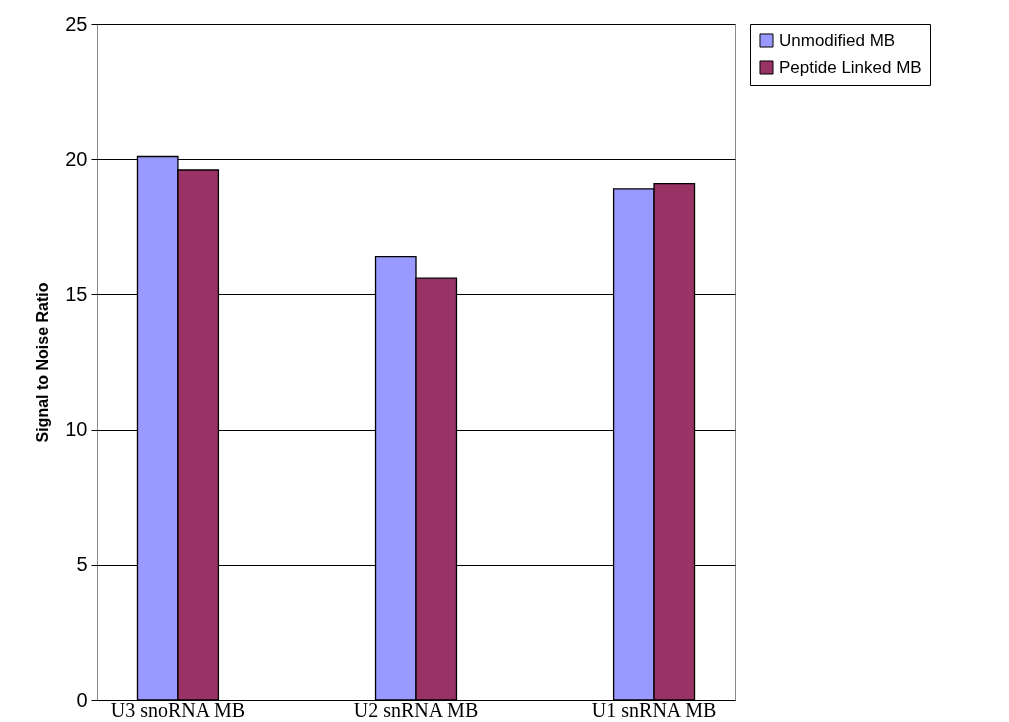 The height and width of the screenshot is (722, 1009). Describe the element at coordinates (850, 67) in the screenshot. I see `legend-label: Peptide Linked MB` at that location.